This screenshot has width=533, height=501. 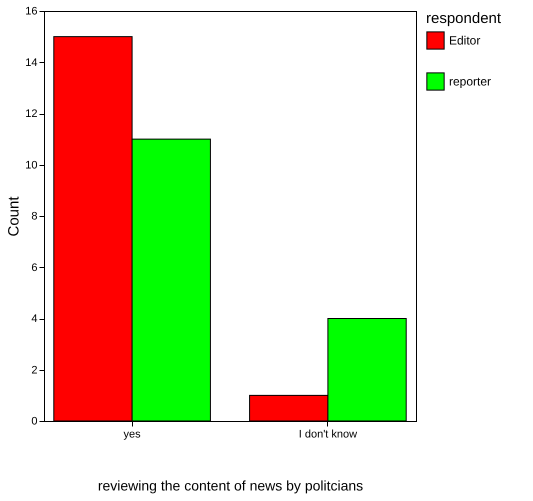 What do you see at coordinates (13, 216) in the screenshot?
I see `y-axis-title: Count` at bounding box center [13, 216].